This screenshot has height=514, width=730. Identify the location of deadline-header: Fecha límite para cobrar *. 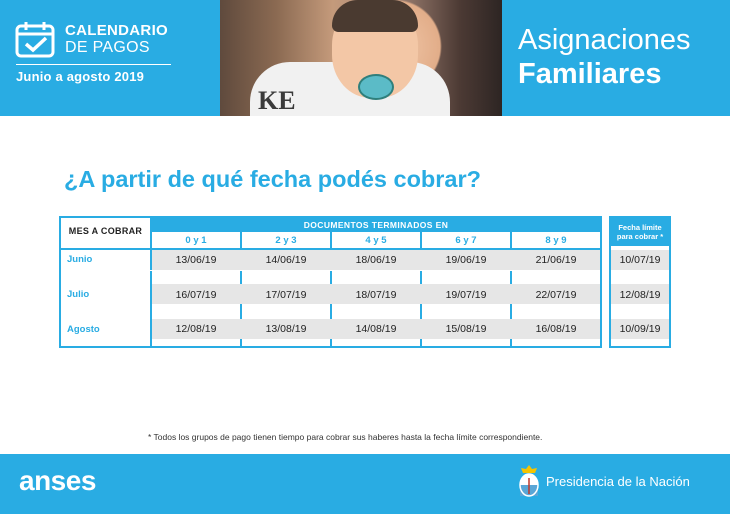
(640, 232).